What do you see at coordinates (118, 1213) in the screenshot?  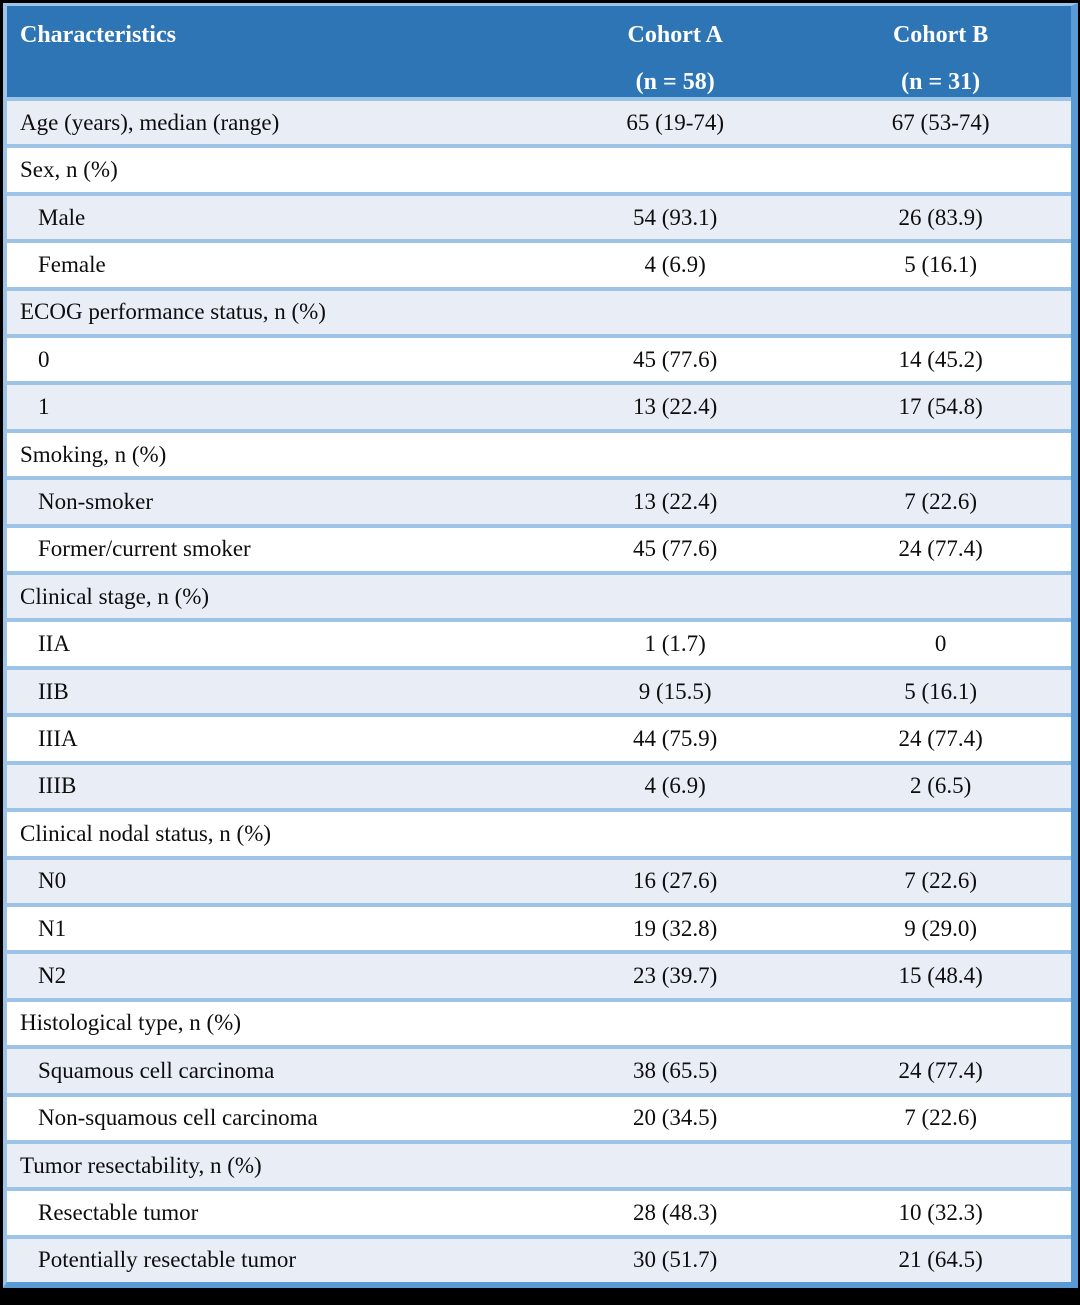 I see `characteristic-cell: Resectable tumor` at bounding box center [118, 1213].